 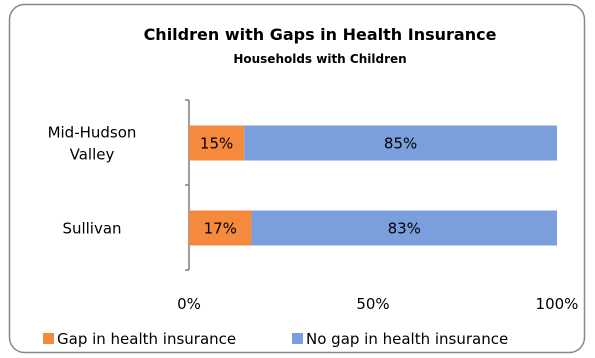 I want to click on category-label: Mid-Hudson, so click(x=92, y=133).